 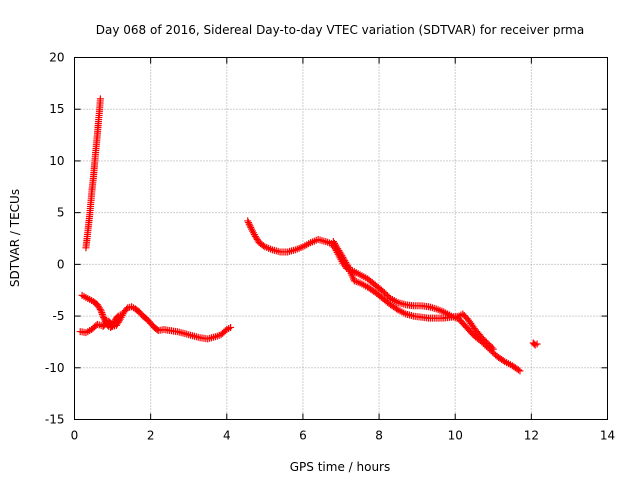 I want to click on series-arc-4-afternoon, so click(x=384, y=296).